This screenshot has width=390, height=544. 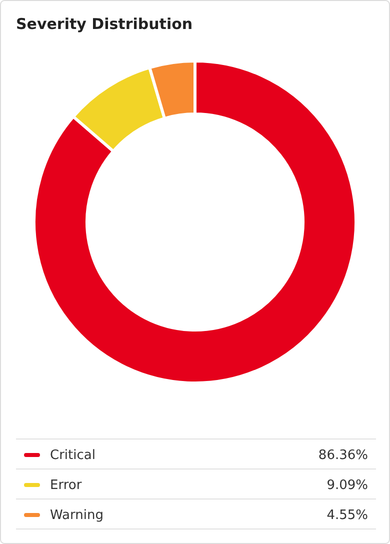 What do you see at coordinates (343, 455) in the screenshot?
I see `data-label: 86.36%` at bounding box center [343, 455].